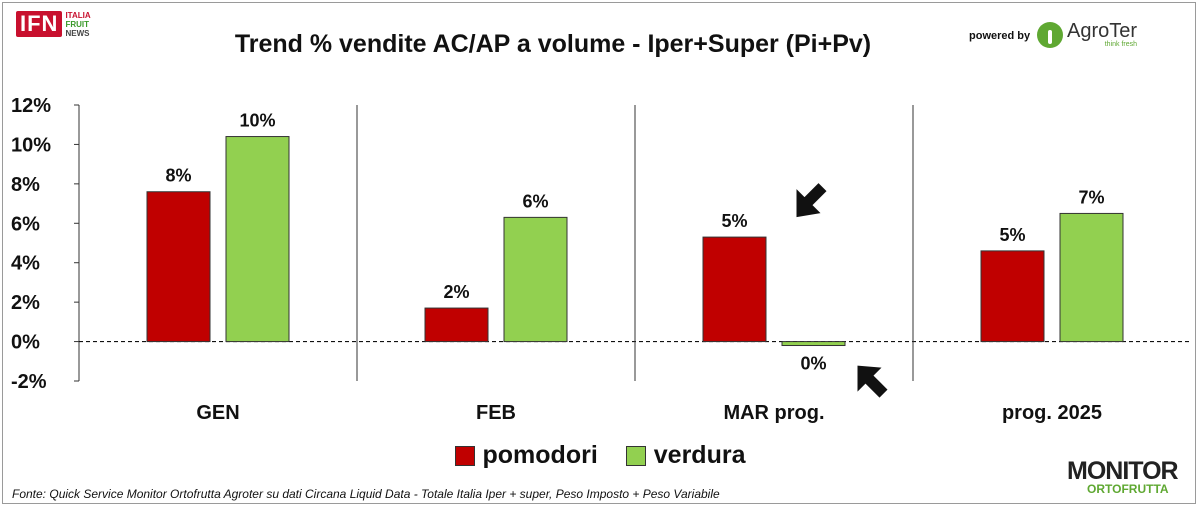  What do you see at coordinates (1050, 35) in the screenshot?
I see `tree-icon` at bounding box center [1050, 35].